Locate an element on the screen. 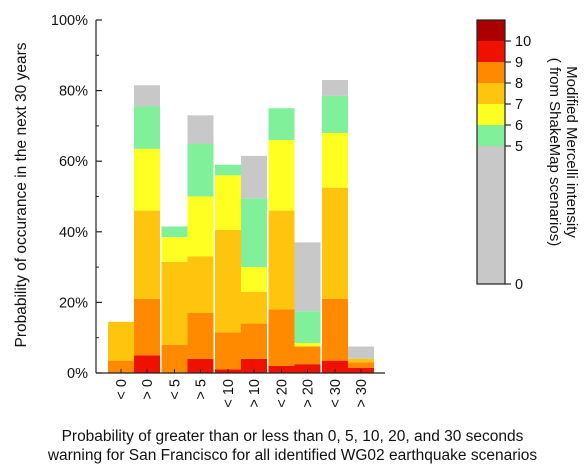  colorbar-title-line-2: ( from ShakeMap scenarios) is located at coordinates (554, 152).